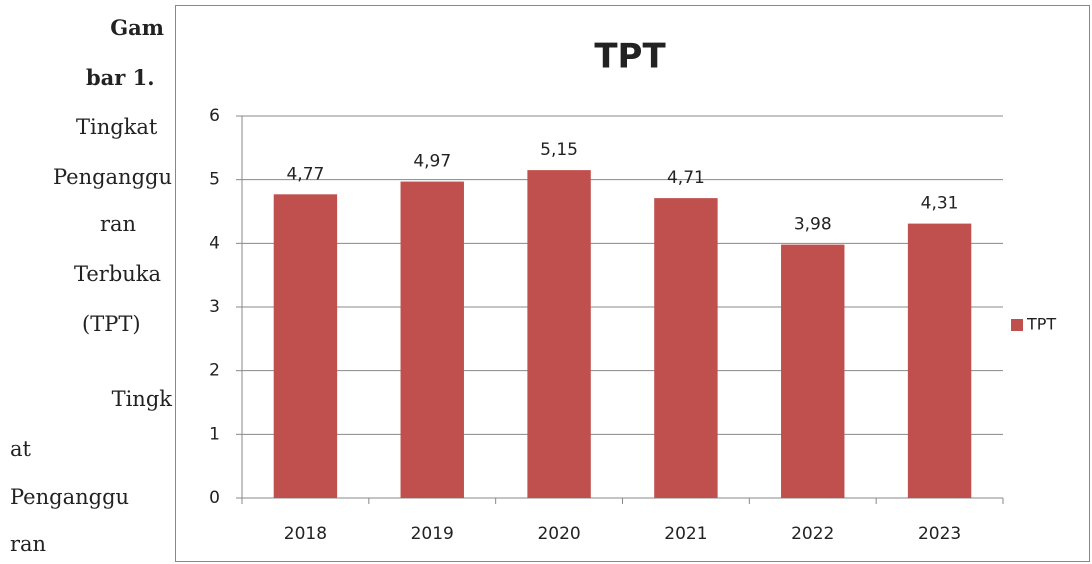 Image resolution: width=1092 pixels, height=564 pixels. I want to click on caption-line: bar 1., so click(120, 77).